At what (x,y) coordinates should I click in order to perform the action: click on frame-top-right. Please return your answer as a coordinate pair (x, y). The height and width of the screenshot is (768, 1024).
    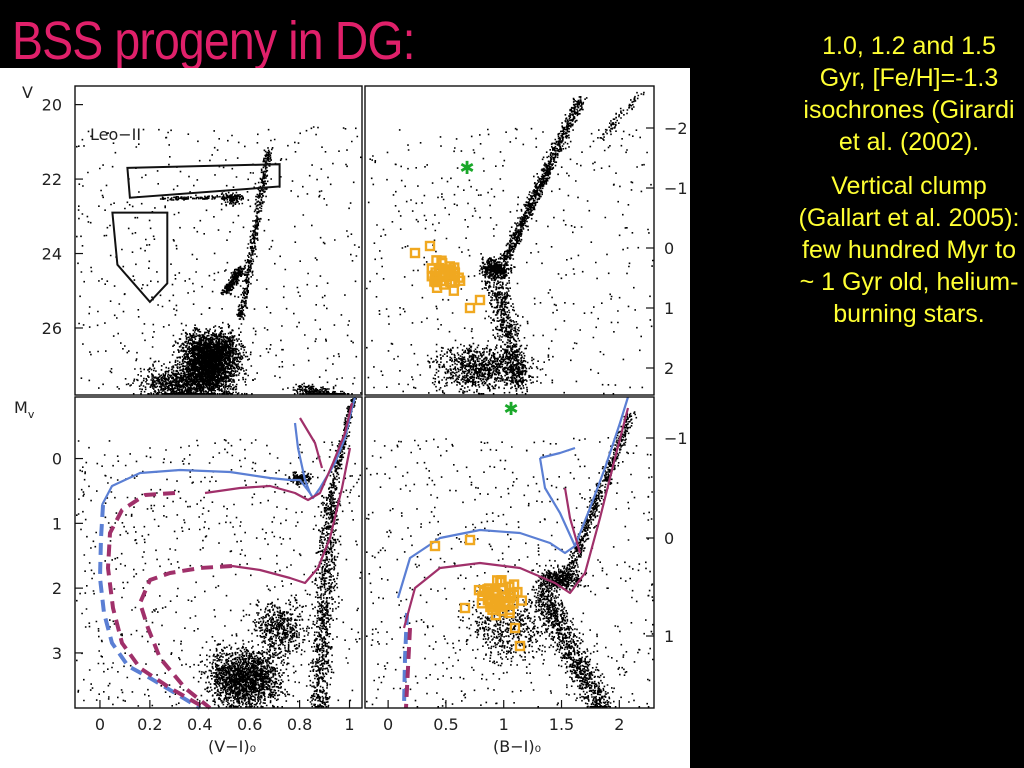
    Looking at the image, I should click on (509, 240).